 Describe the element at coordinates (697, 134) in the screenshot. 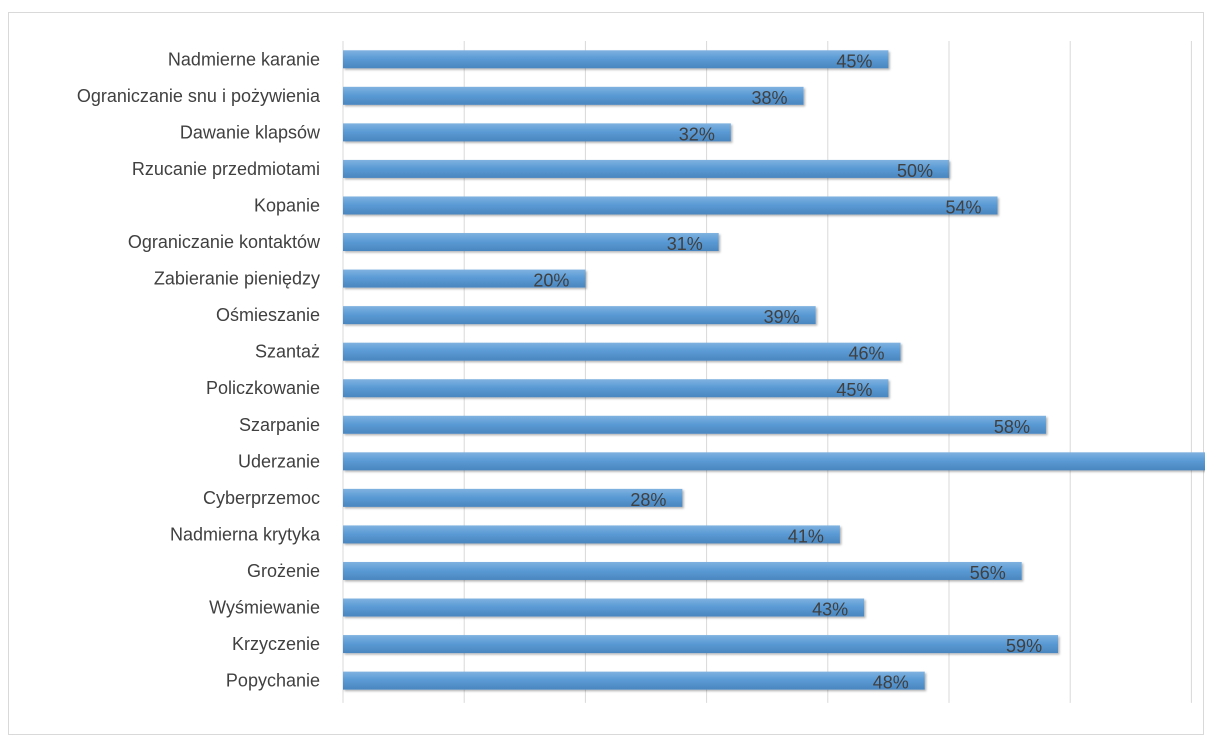

I see `data-label: 32%` at that location.